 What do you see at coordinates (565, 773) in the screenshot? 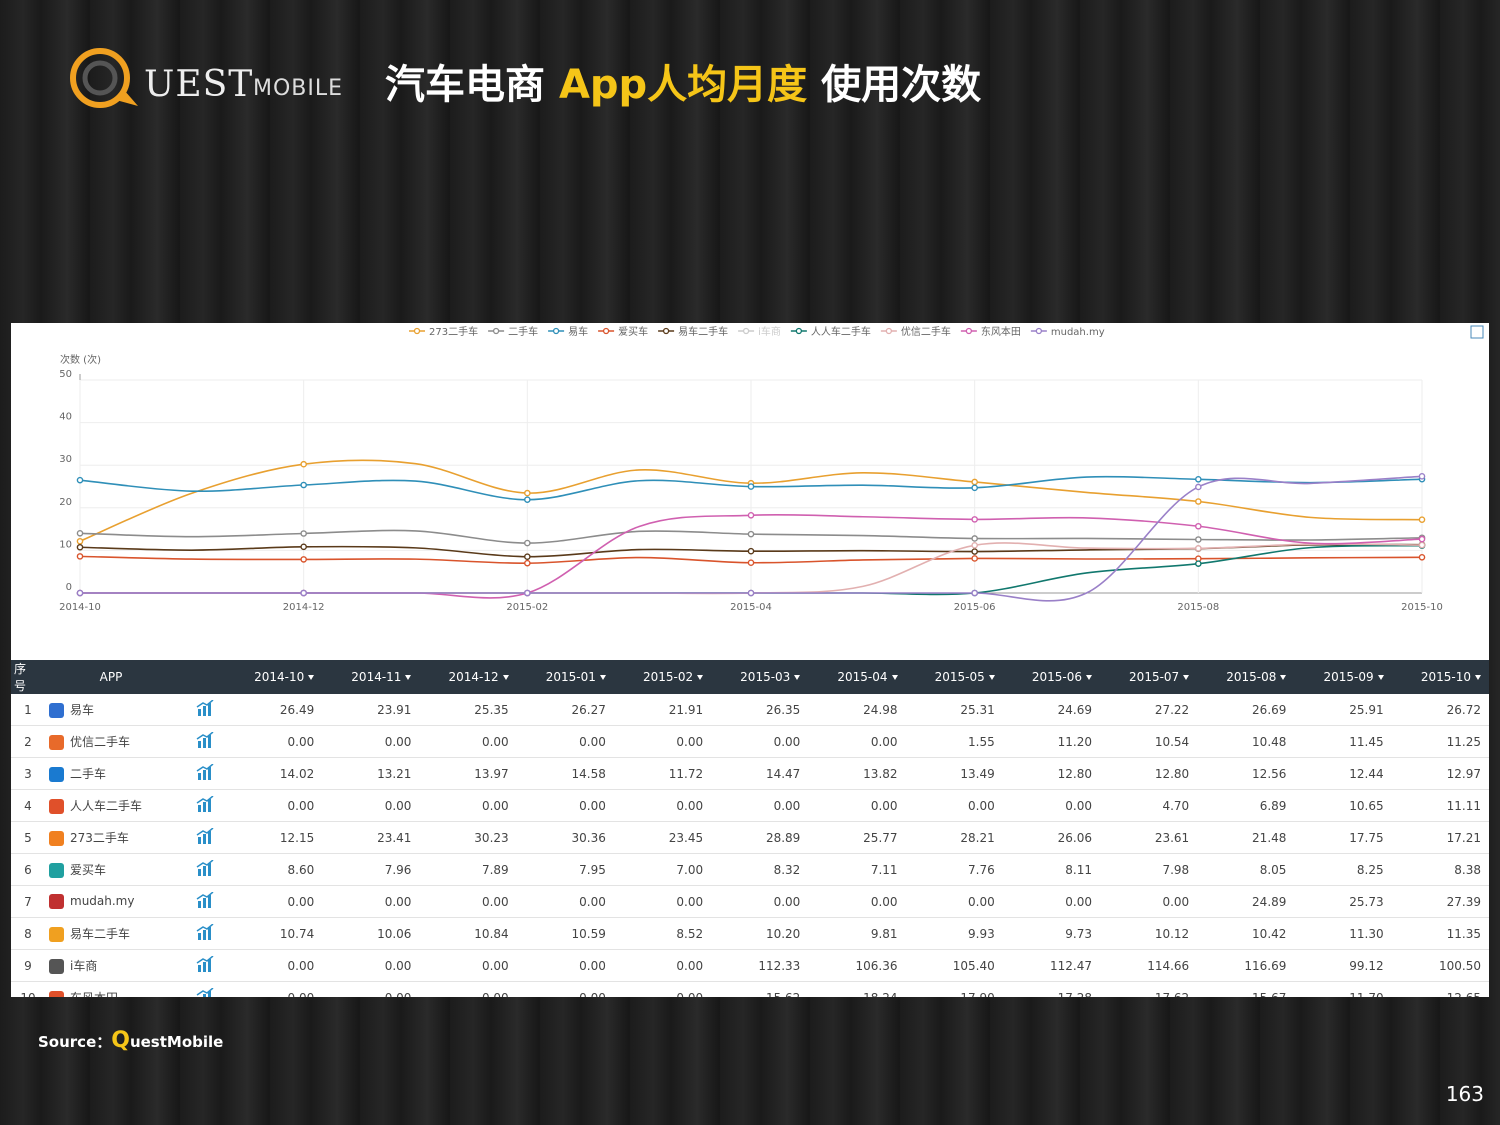
I see `table-cell: 14.58` at bounding box center [565, 773].